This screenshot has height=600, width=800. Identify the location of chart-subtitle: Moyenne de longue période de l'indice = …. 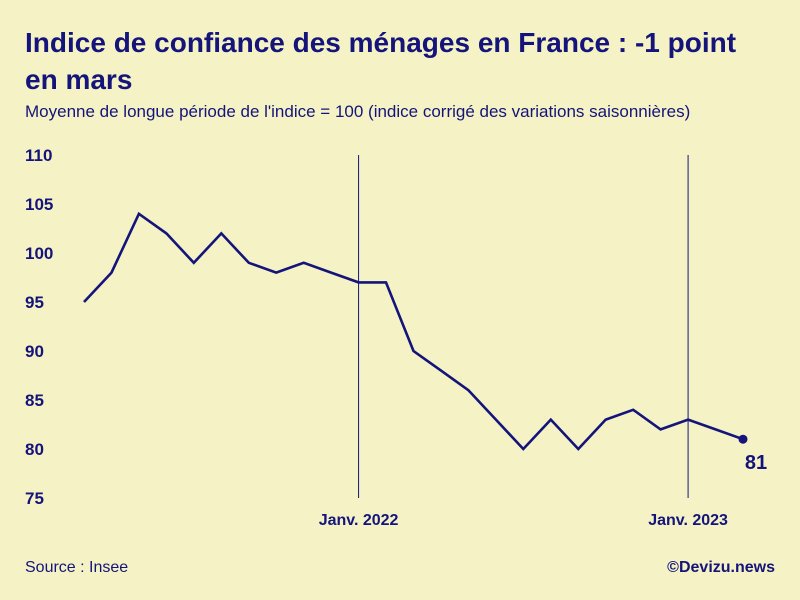
(358, 111).